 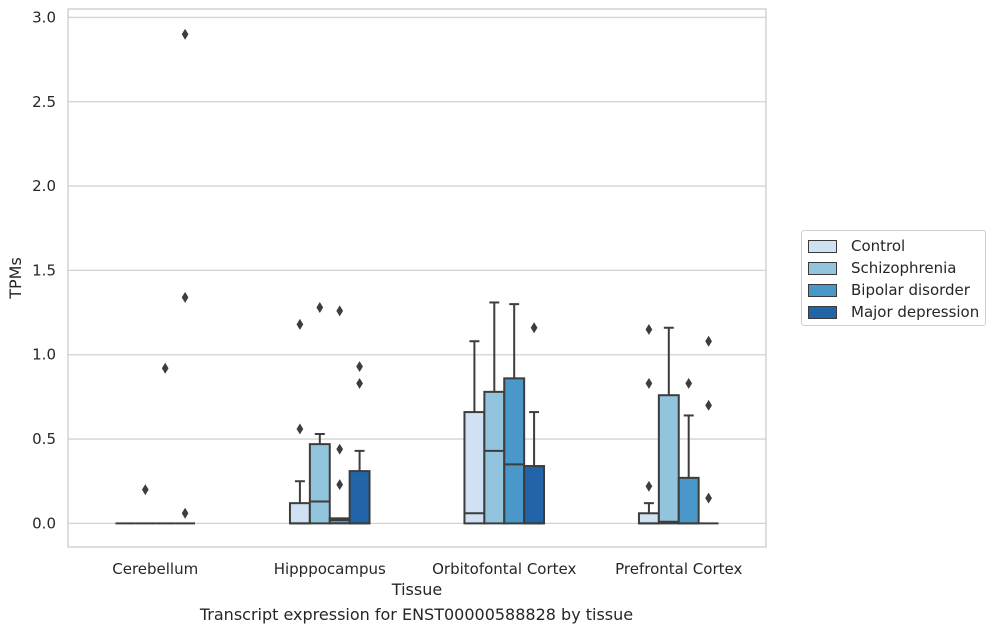 I want to click on x-tick-label-hipppocampus: Hipppocampus, so click(x=330, y=569).